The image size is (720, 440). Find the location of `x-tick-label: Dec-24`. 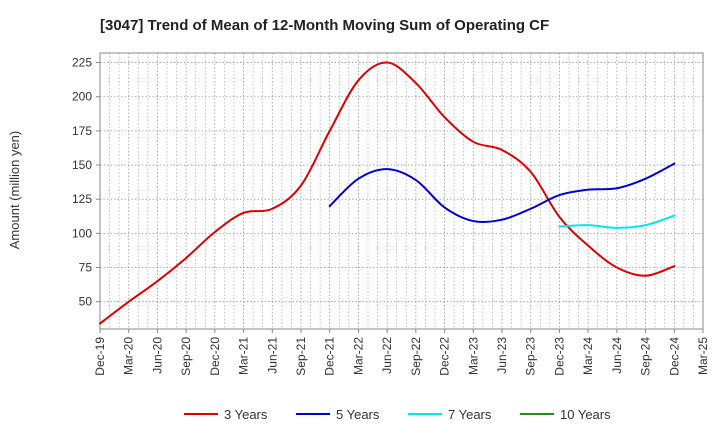

x-tick-label: Dec-24 is located at coordinates (674, 356).